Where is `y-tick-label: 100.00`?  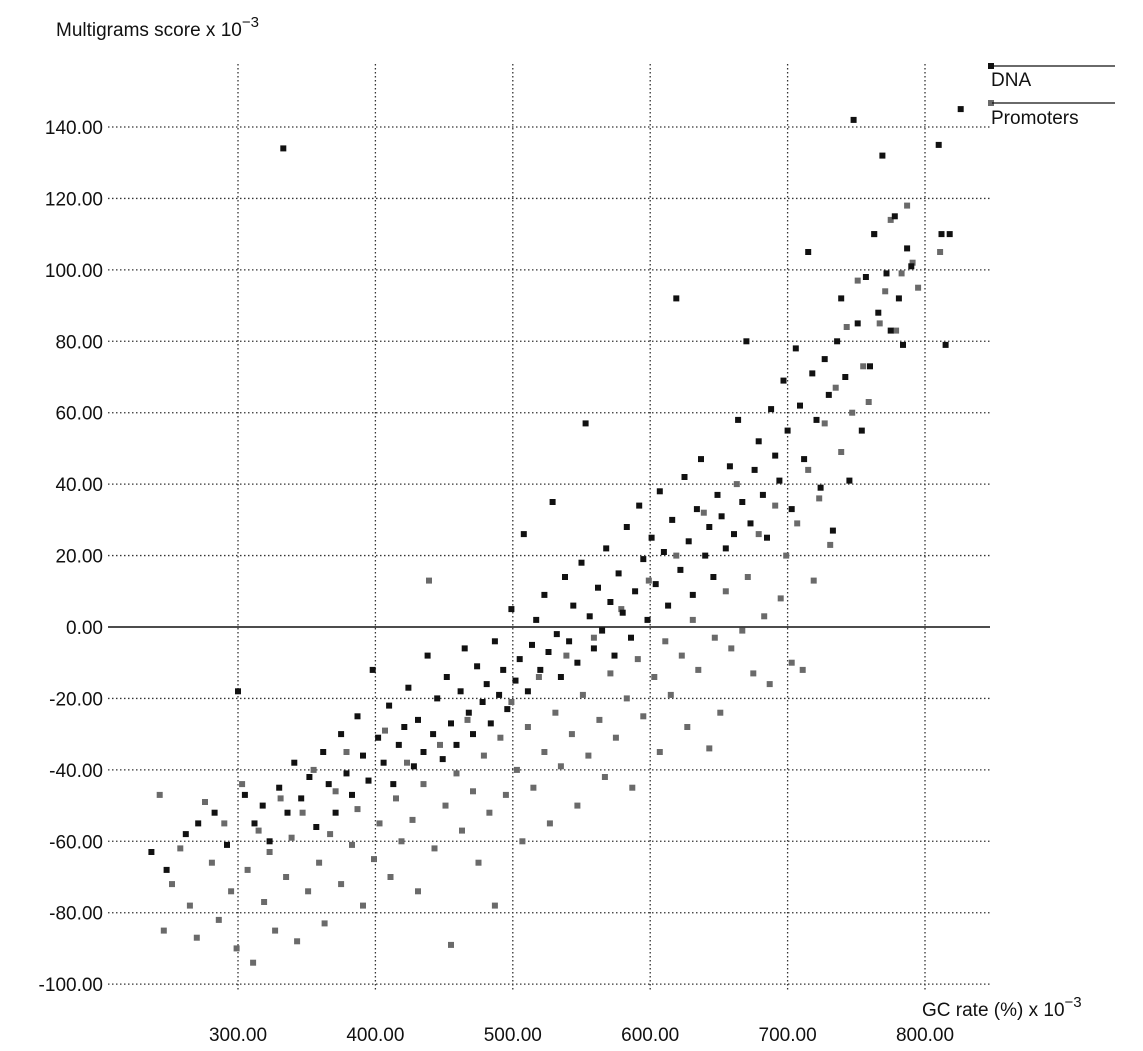 y-tick-label: 100.00 is located at coordinates (74, 271).